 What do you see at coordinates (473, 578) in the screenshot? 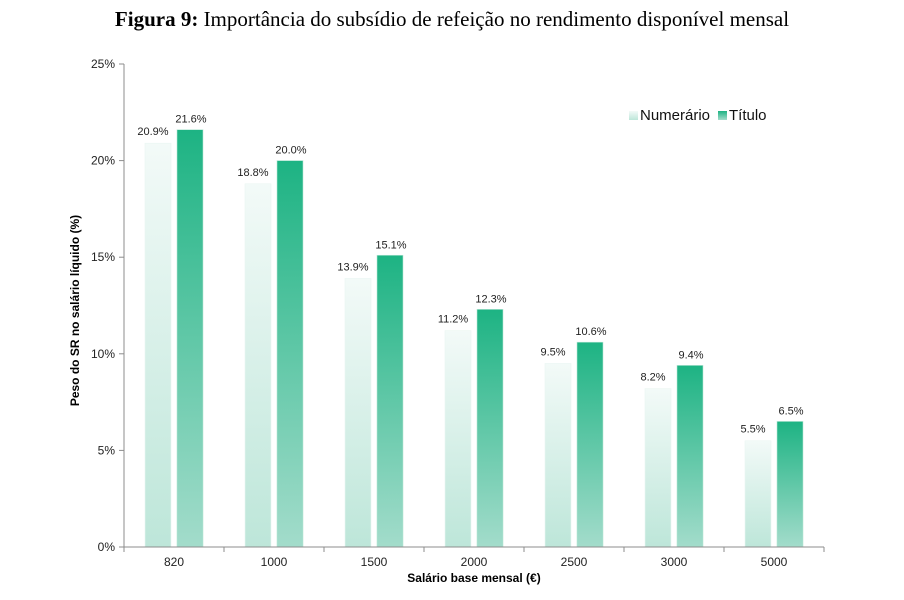
I see `x-axis-title: Salário base mensal (€)` at bounding box center [473, 578].